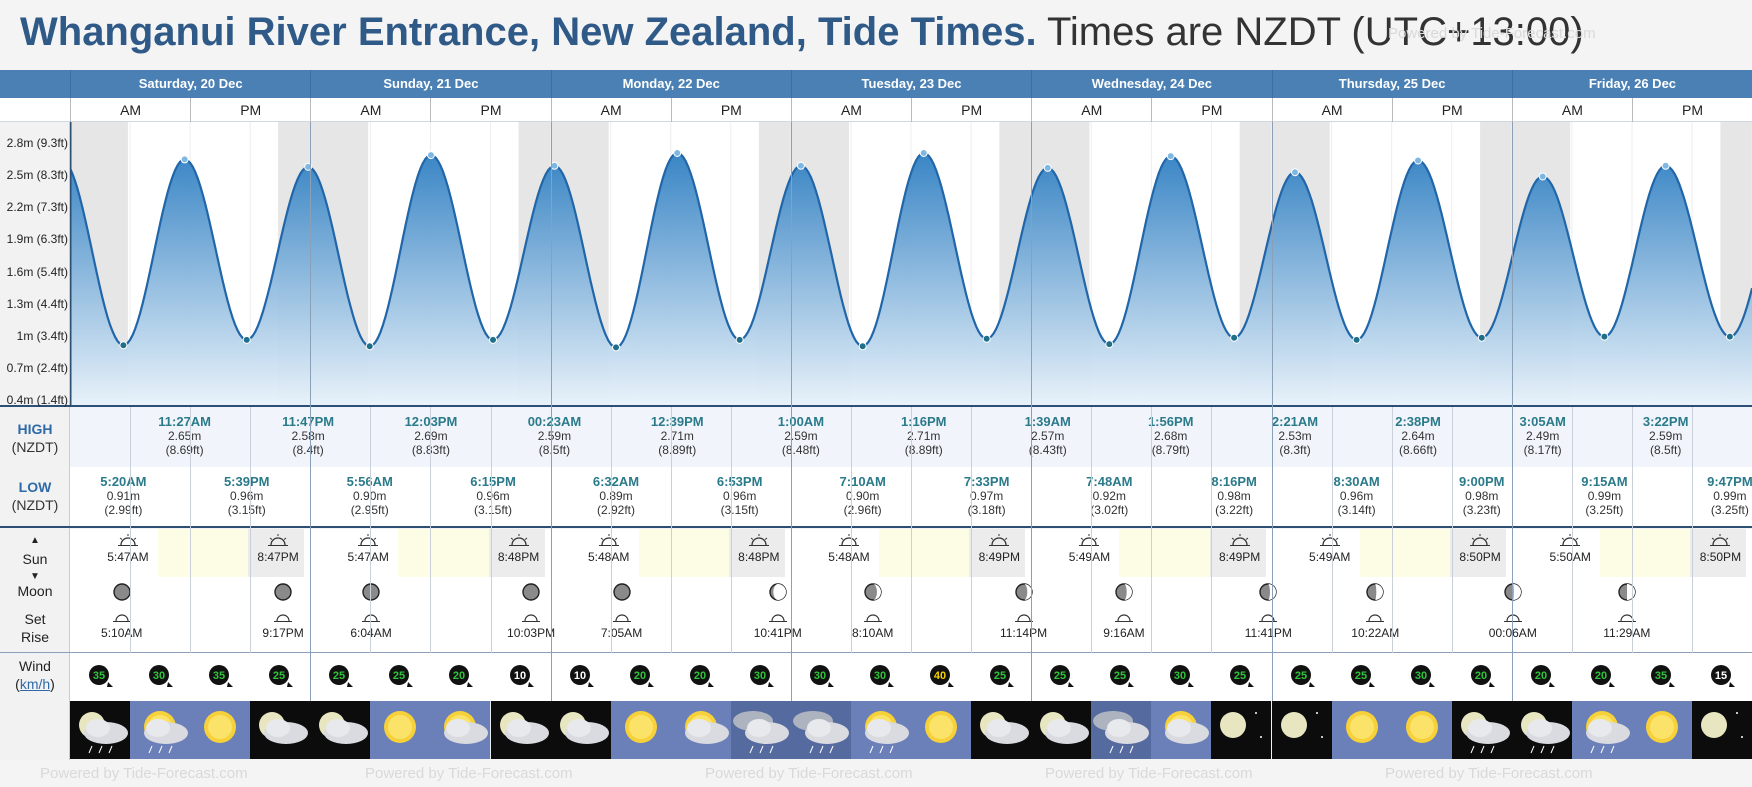  Describe the element at coordinates (1666, 436) in the screenshot. I see `high-tide-cell: 3:22PM 2.59m (8.5ft)` at that location.